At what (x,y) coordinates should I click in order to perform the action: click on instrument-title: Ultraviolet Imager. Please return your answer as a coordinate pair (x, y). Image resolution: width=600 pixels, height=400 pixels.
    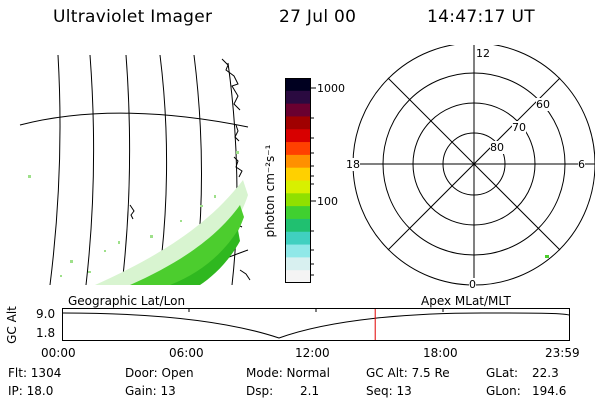
    Looking at the image, I should click on (133, 17).